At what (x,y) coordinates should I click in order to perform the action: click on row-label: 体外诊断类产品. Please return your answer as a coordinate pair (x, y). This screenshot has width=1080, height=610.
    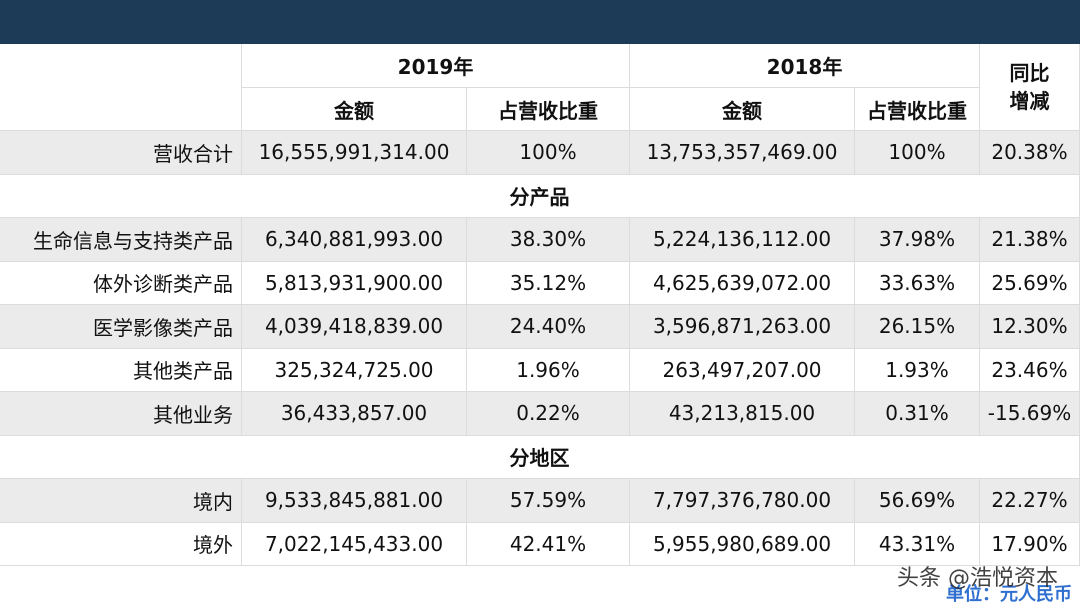
    Looking at the image, I should click on (121, 283).